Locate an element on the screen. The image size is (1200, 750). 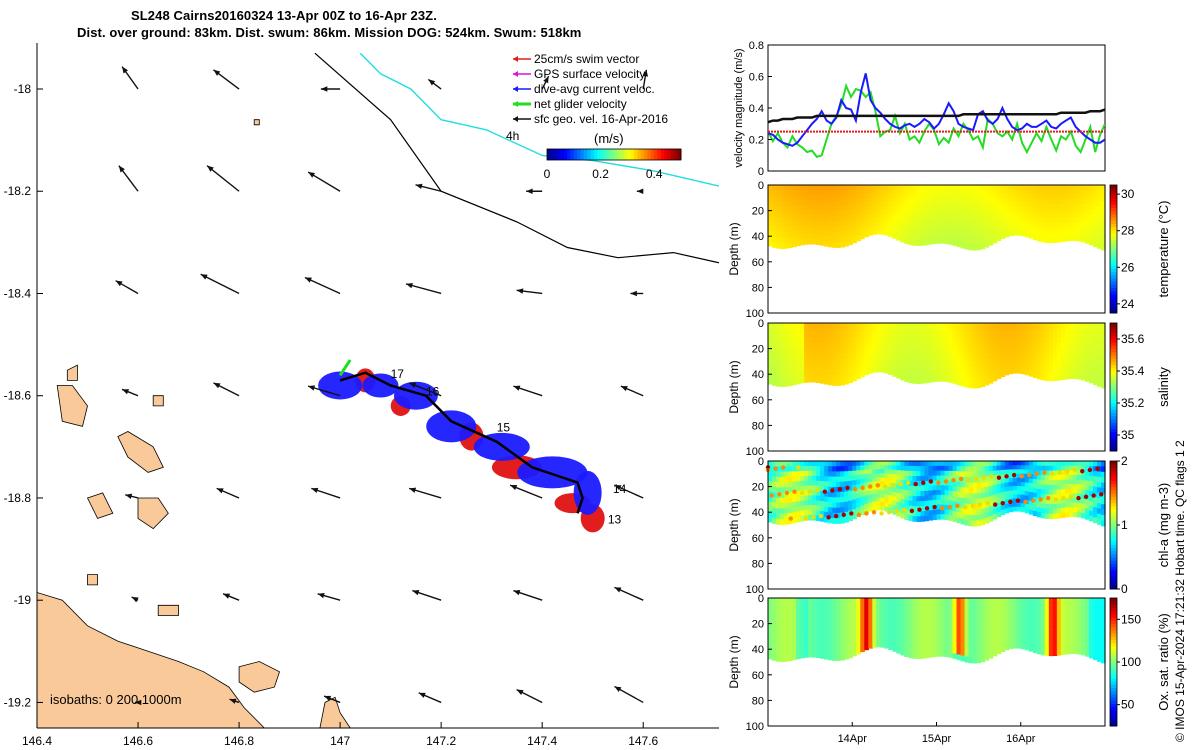
oxygen-colorbar-tick-label: 150 is located at coordinates (1131, 619).